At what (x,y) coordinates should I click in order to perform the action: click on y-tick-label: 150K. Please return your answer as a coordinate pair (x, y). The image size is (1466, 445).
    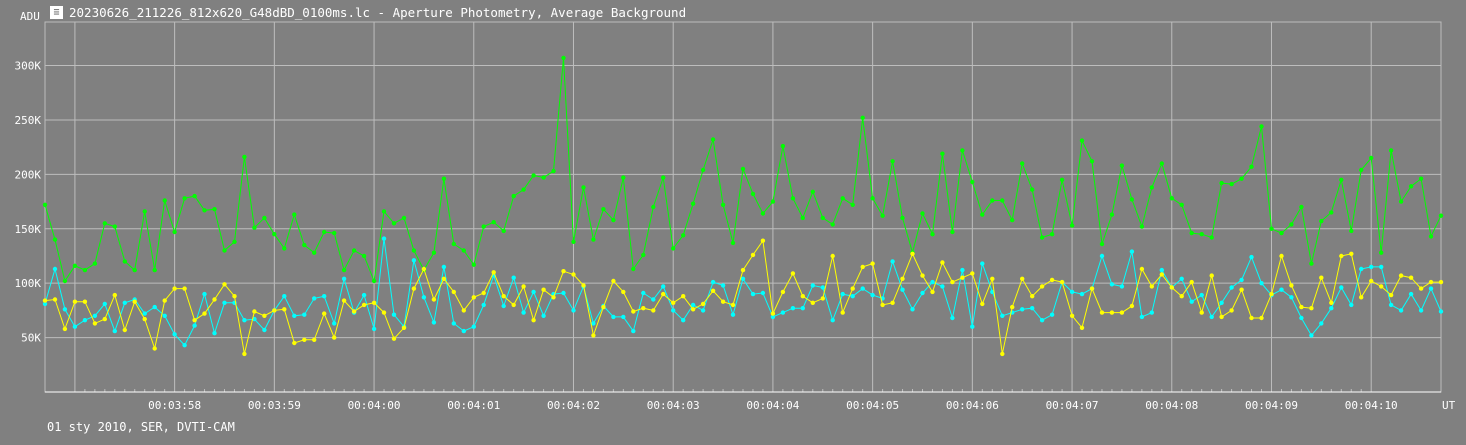
    Looking at the image, I should click on (28, 229).